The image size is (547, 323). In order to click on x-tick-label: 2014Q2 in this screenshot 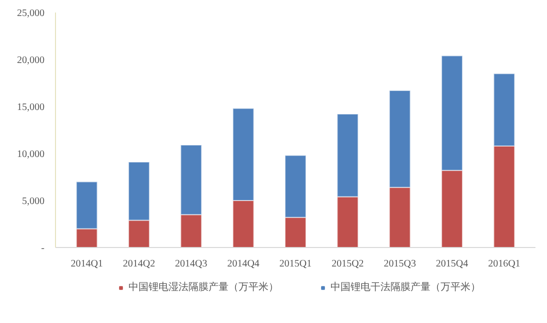, I will do `click(139, 264)`.